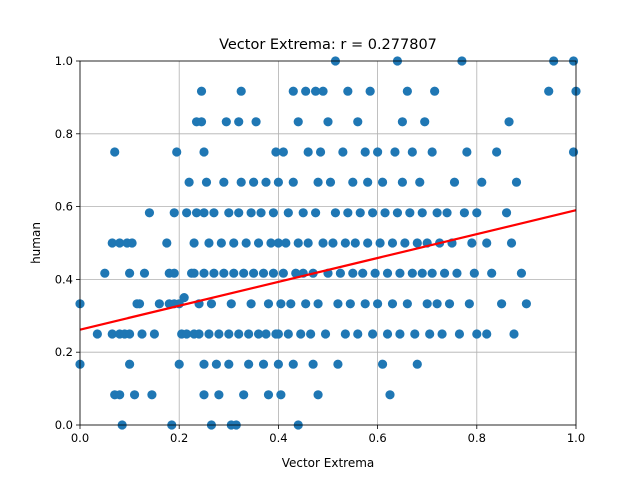  I want to click on x-tick-label-2: 0.4, so click(278, 438).